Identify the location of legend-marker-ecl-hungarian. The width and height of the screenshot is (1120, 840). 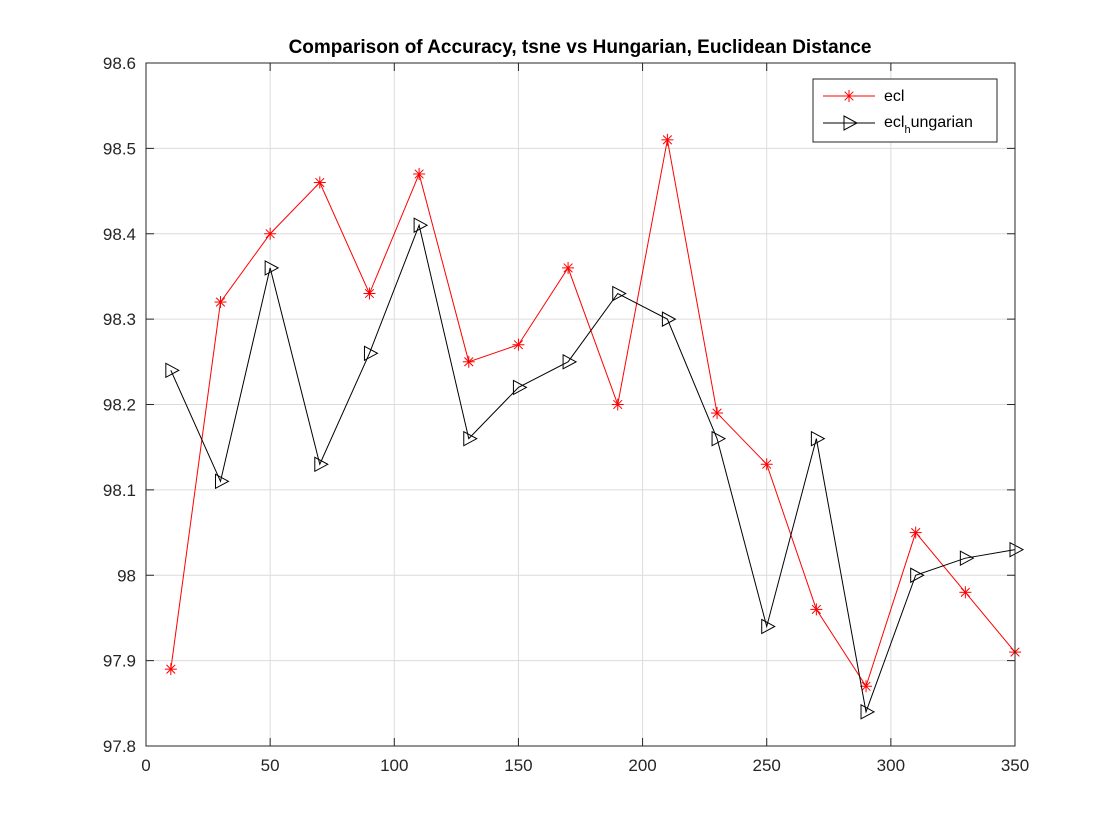
(851, 123).